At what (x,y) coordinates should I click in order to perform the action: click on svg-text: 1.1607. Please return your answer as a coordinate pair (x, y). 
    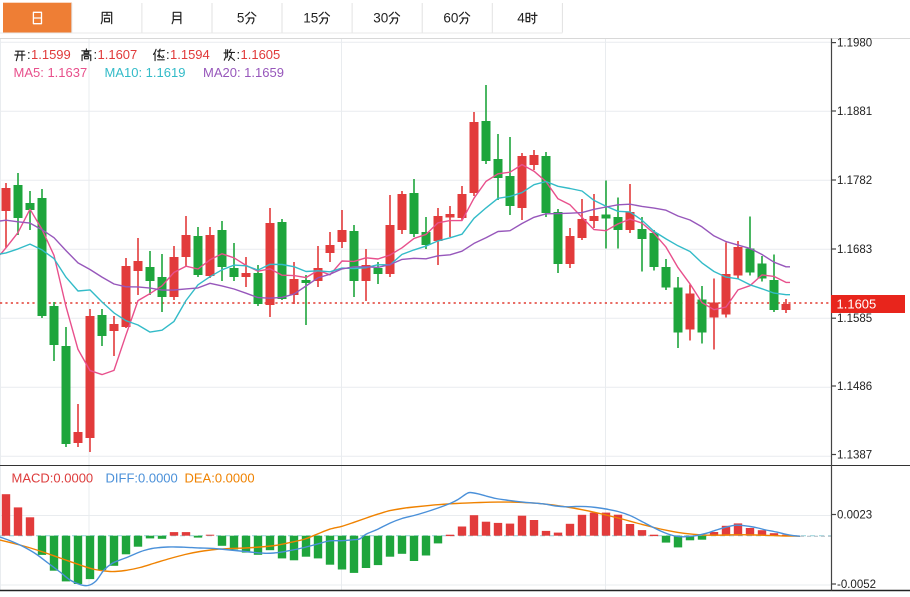
    Looking at the image, I should click on (118, 54).